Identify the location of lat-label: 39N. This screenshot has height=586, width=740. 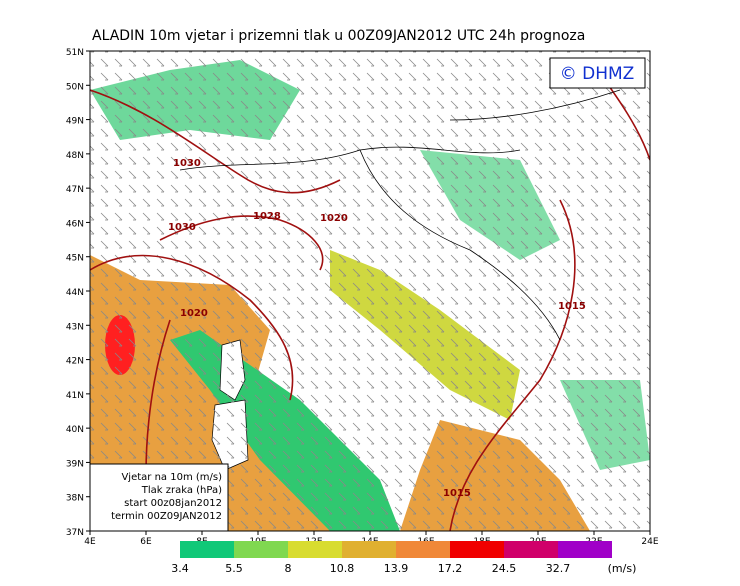
(75, 464).